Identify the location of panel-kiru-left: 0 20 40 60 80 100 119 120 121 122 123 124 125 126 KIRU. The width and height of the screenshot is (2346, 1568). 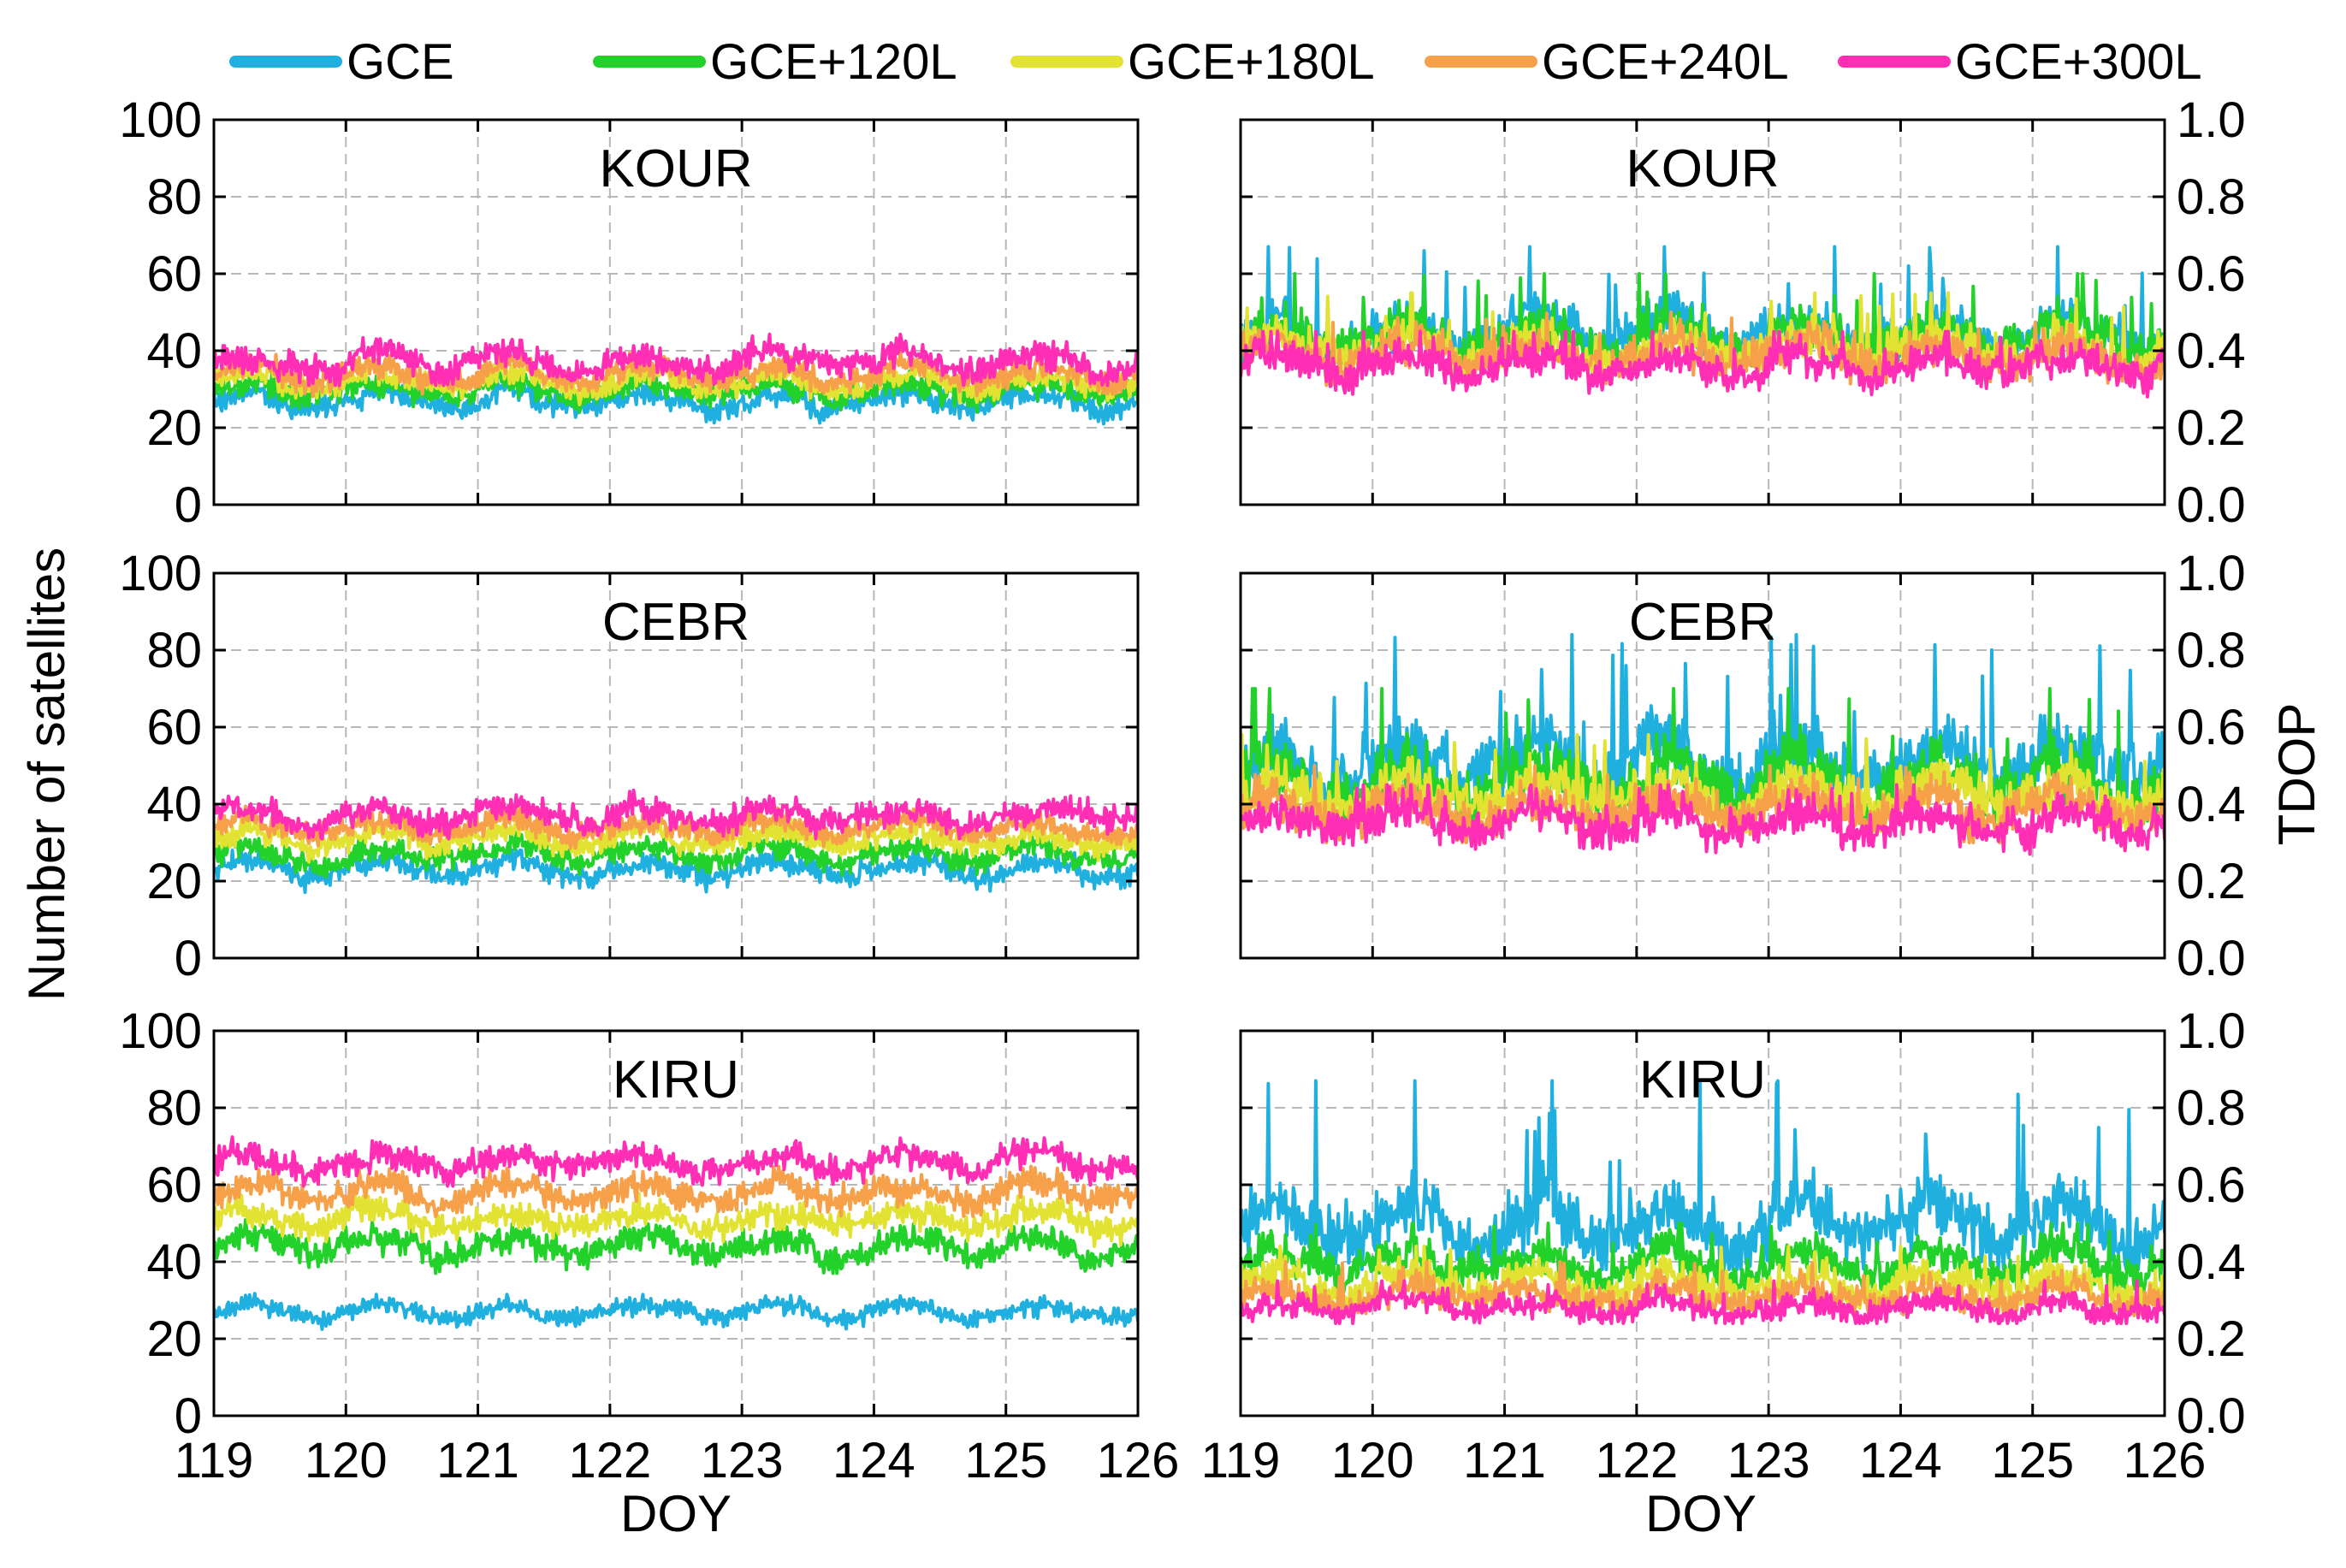
(649, 1245).